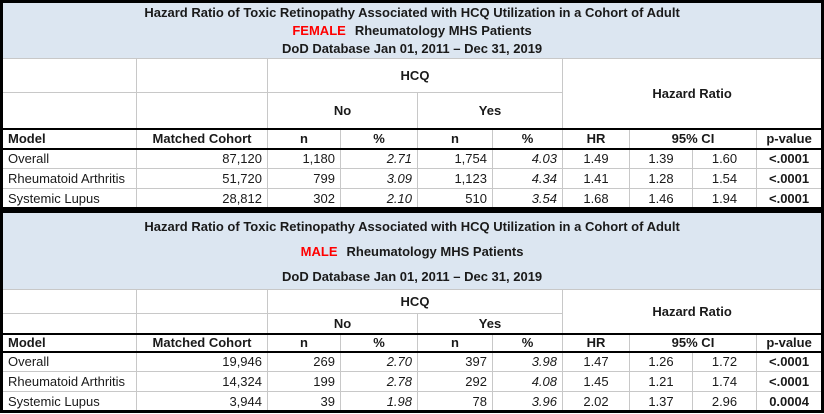 The width and height of the screenshot is (824, 414). Describe the element at coordinates (527, 158) in the screenshot. I see `cell-yes-pct: 4.03` at that location.